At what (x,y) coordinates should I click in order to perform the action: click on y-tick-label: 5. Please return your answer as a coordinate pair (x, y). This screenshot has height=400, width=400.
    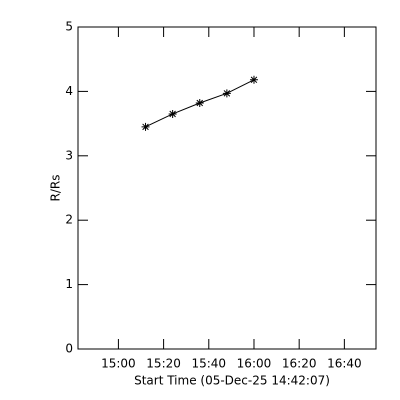
    Looking at the image, I should click on (69, 27).